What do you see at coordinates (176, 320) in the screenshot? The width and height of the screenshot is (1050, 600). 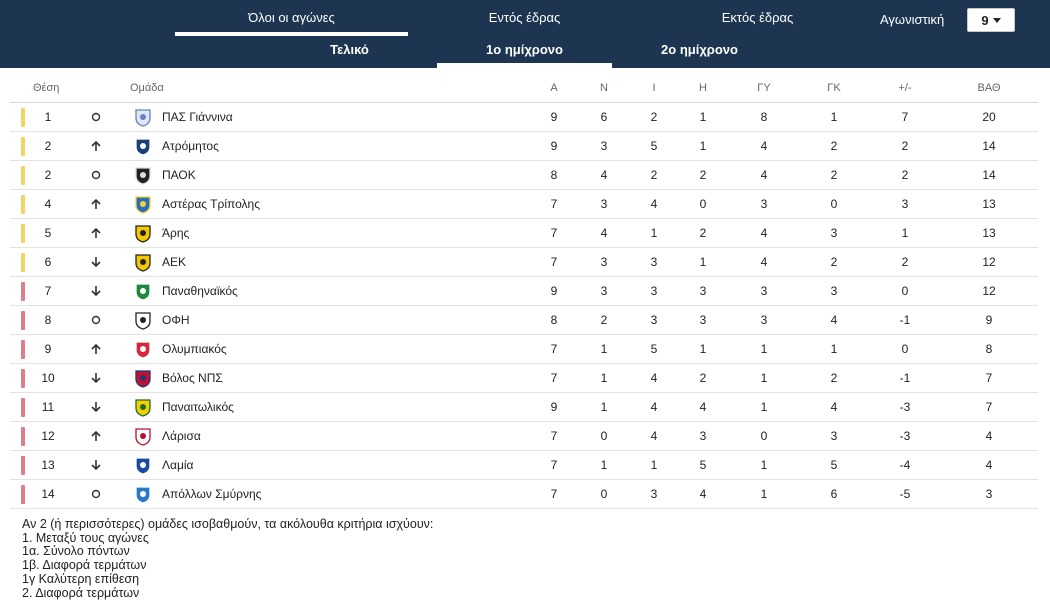 I see `team-name: ΟΦΗ` at bounding box center [176, 320].